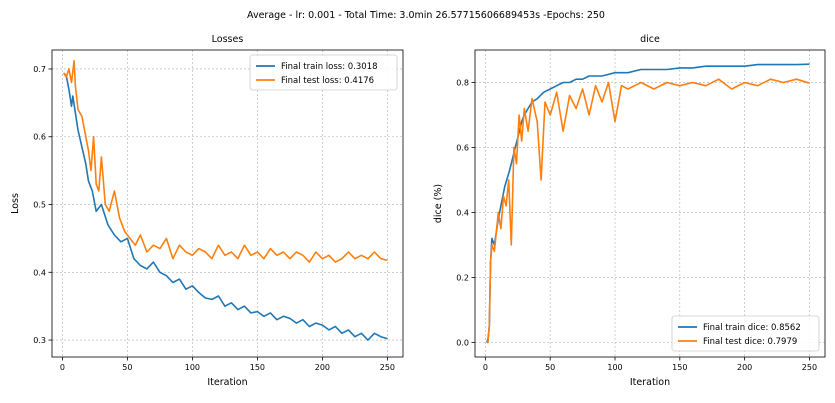 The height and width of the screenshot is (403, 835). Describe the element at coordinates (438, 203) in the screenshot. I see `y-axis-label: dice (%)` at that location.